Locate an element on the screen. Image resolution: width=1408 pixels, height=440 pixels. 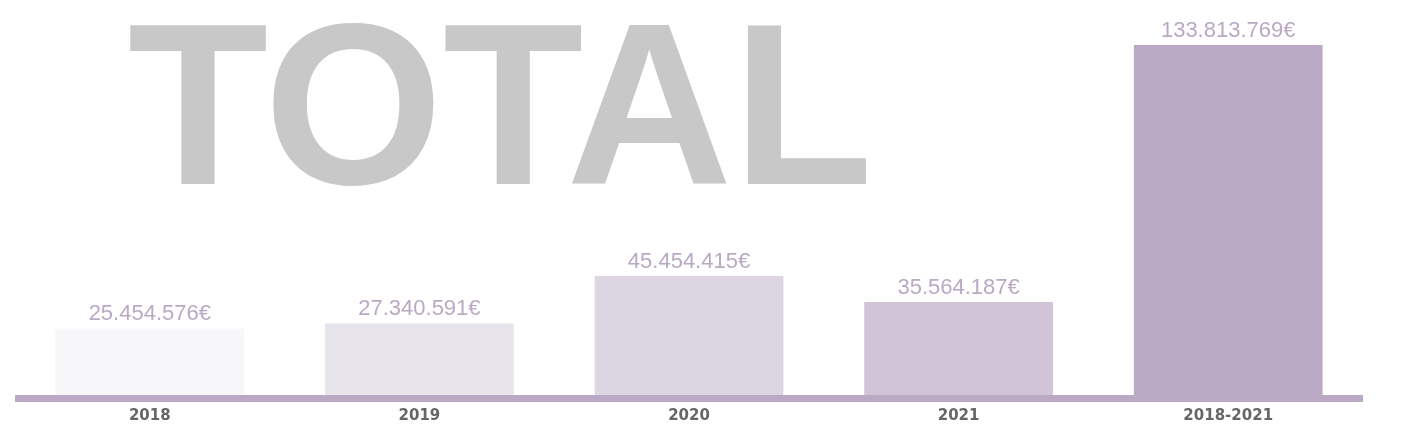
data-label: 27.340.591€ is located at coordinates (419, 308).